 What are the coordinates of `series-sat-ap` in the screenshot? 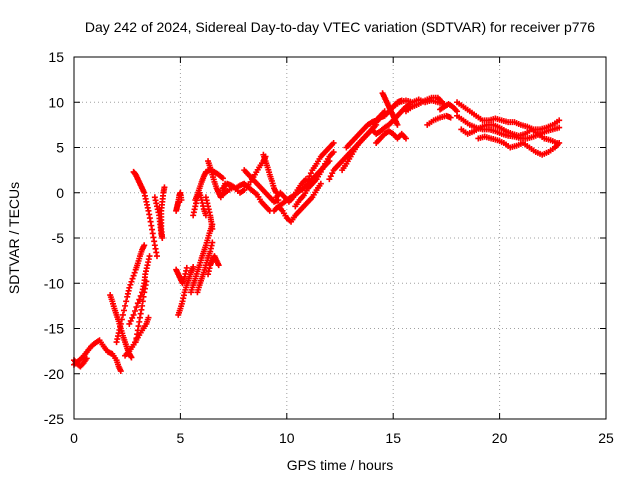 It's located at (519, 145).